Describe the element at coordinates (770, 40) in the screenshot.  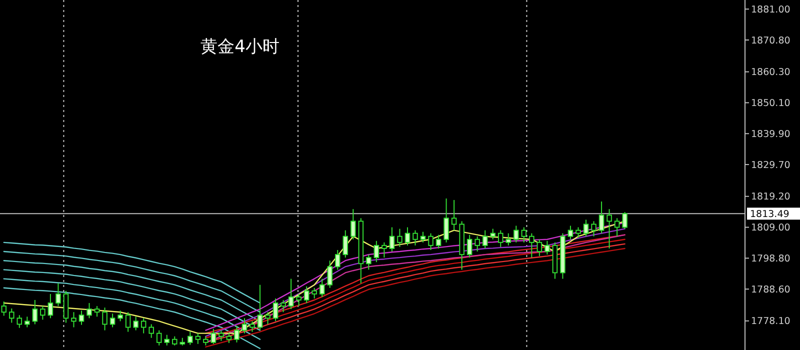
I see `y-tick-label: 1870.80` at that location.